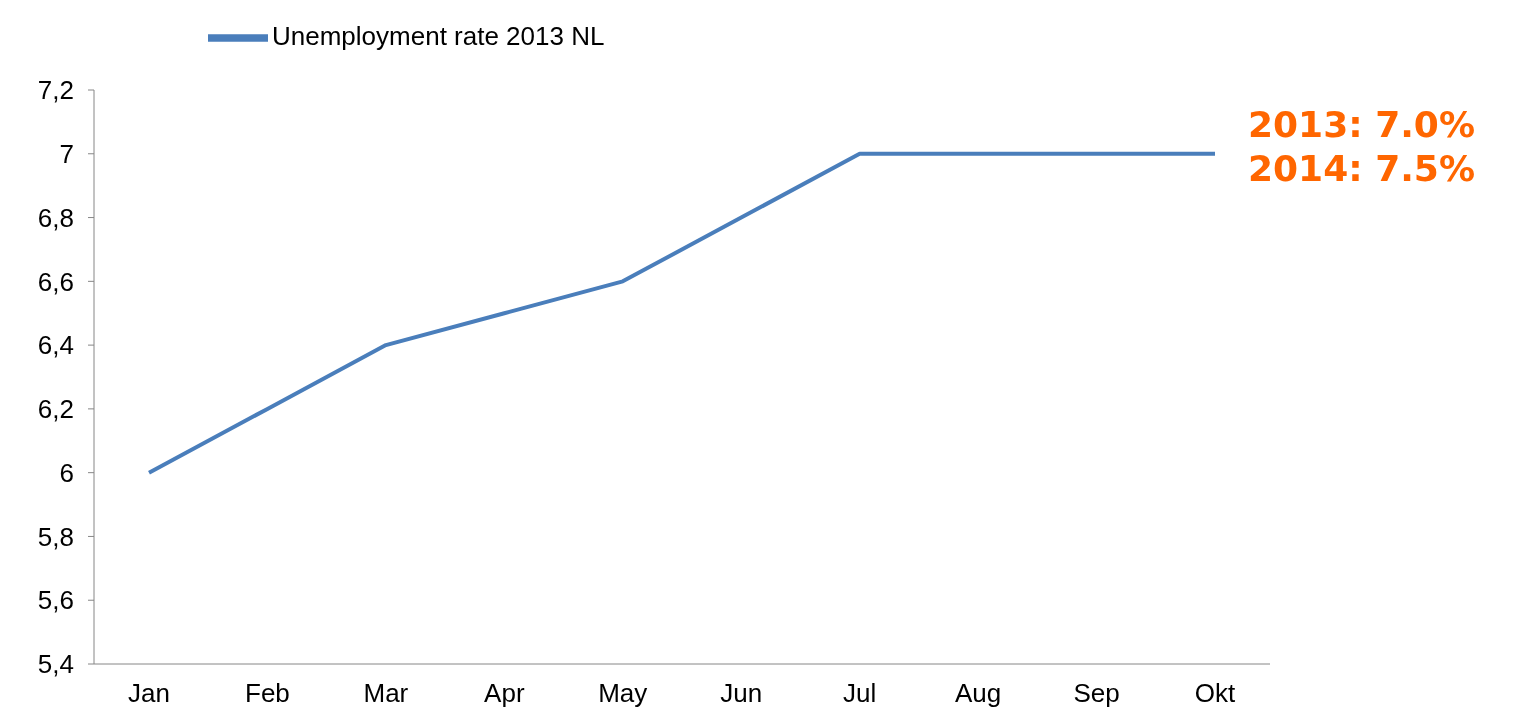 The width and height of the screenshot is (1523, 728). I want to click on y-tick-label: 7,2, so click(55, 90).